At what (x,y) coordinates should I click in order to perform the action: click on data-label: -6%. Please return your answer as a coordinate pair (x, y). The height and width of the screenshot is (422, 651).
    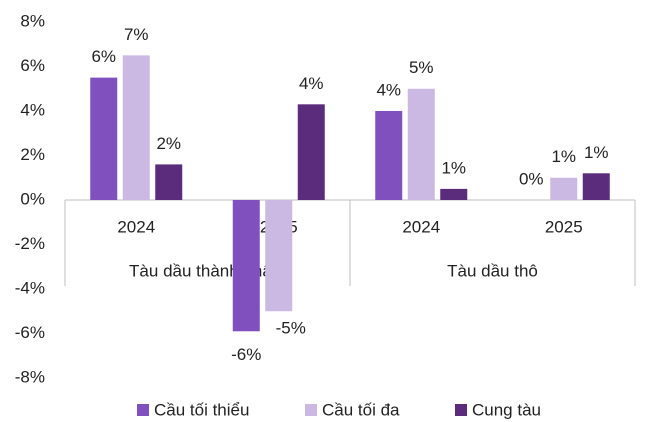
    Looking at the image, I should click on (246, 354).